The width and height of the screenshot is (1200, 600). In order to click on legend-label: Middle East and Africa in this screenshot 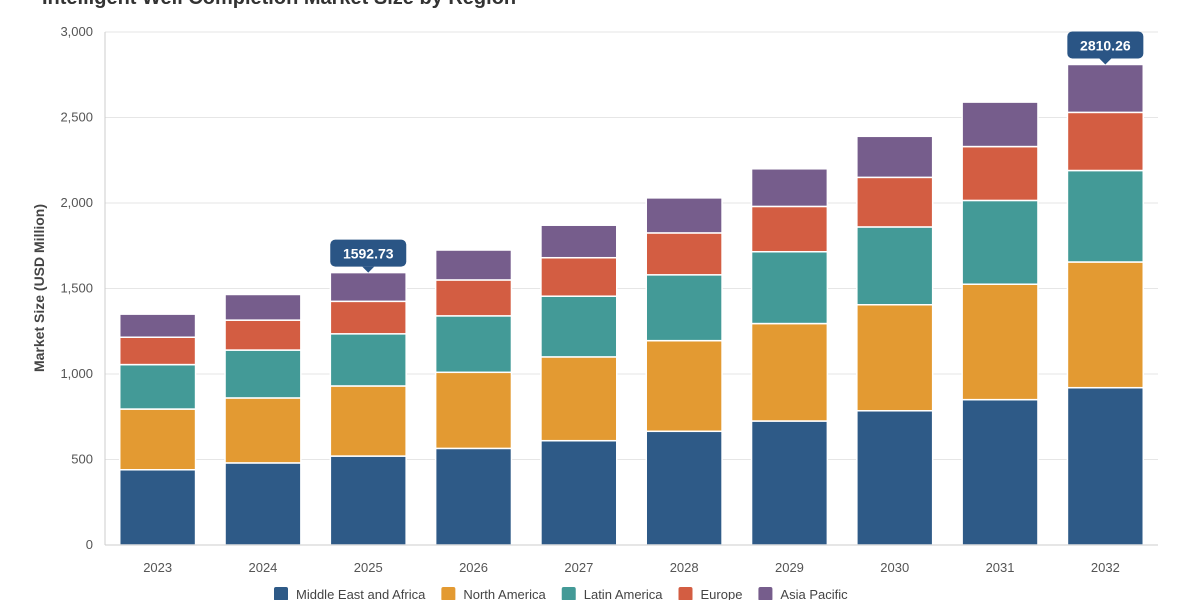, I will do `click(361, 593)`.